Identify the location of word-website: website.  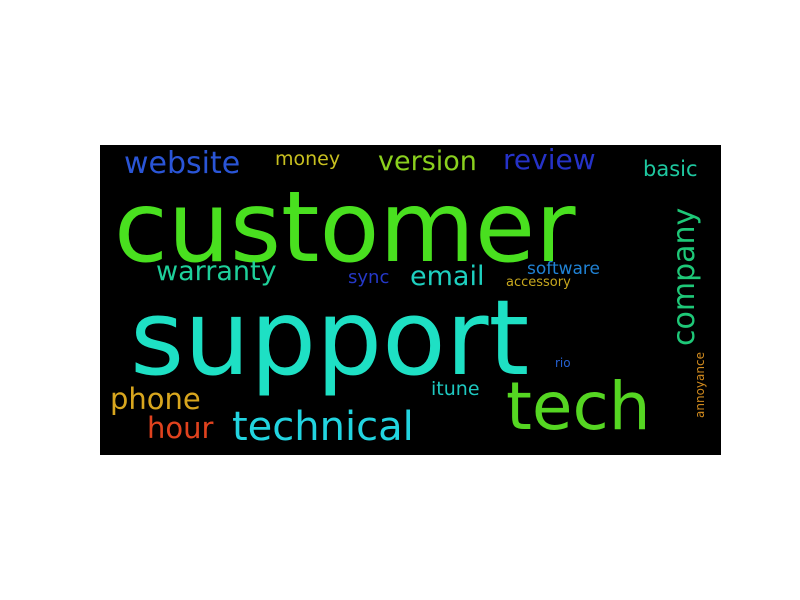
(182, 163).